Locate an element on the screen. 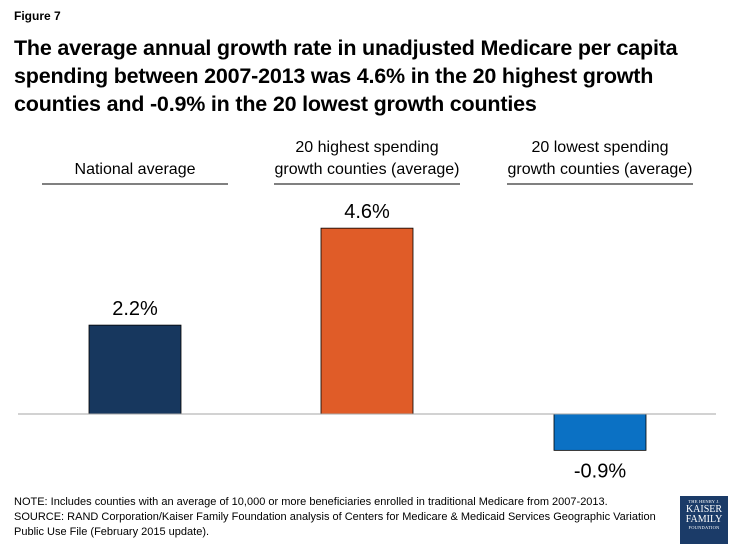 This screenshot has width=735, height=551. category-label-2-line-1: 20 highest spending is located at coordinates (366, 147).